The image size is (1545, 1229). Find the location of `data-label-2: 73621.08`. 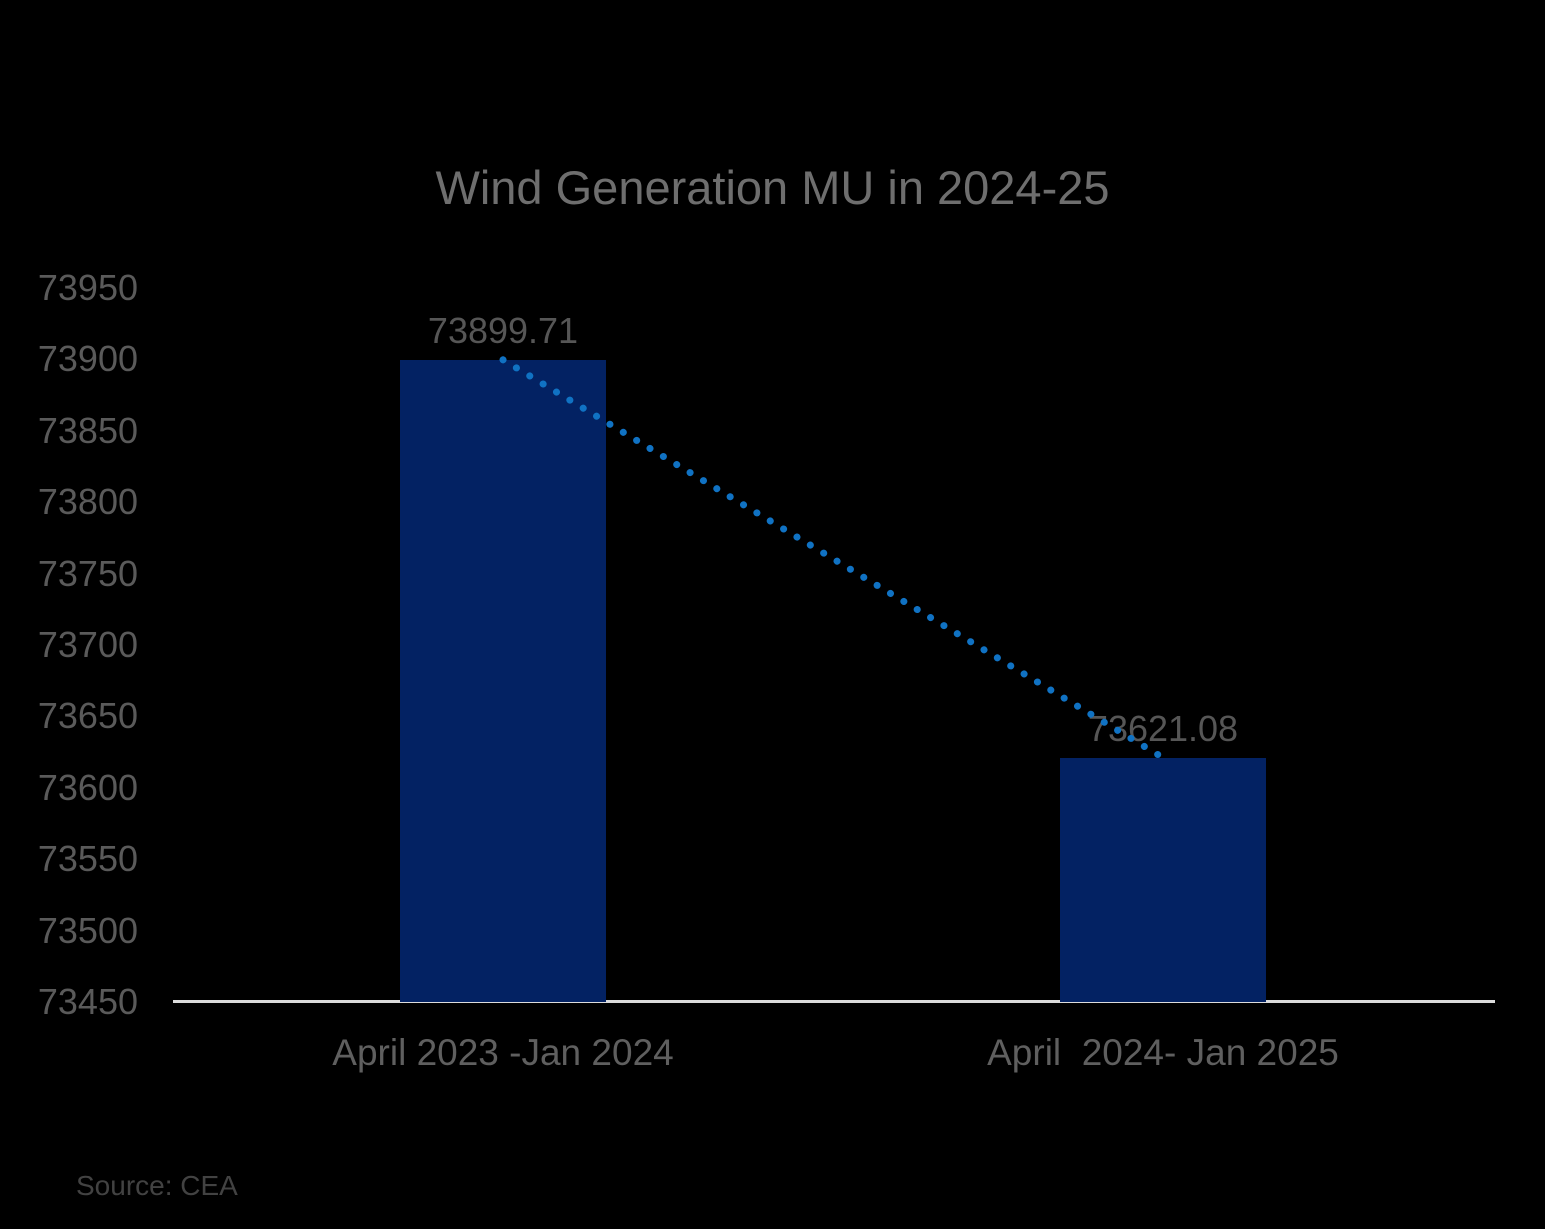

data-label-2: 73621.08 is located at coordinates (1163, 728).